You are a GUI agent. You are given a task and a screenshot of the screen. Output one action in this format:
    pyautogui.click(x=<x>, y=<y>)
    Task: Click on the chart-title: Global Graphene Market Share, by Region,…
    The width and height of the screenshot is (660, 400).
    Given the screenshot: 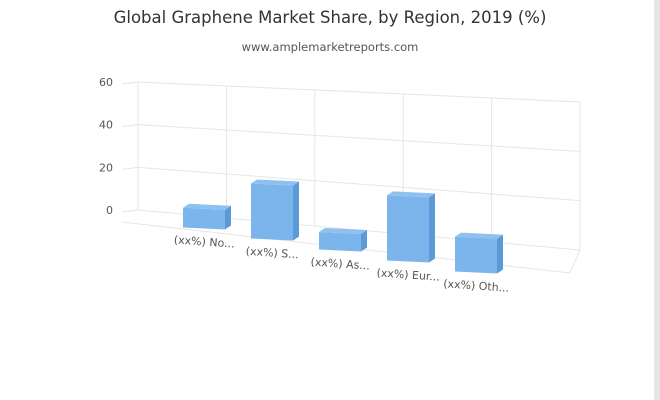 What is the action you would take?
    pyautogui.click(x=330, y=17)
    